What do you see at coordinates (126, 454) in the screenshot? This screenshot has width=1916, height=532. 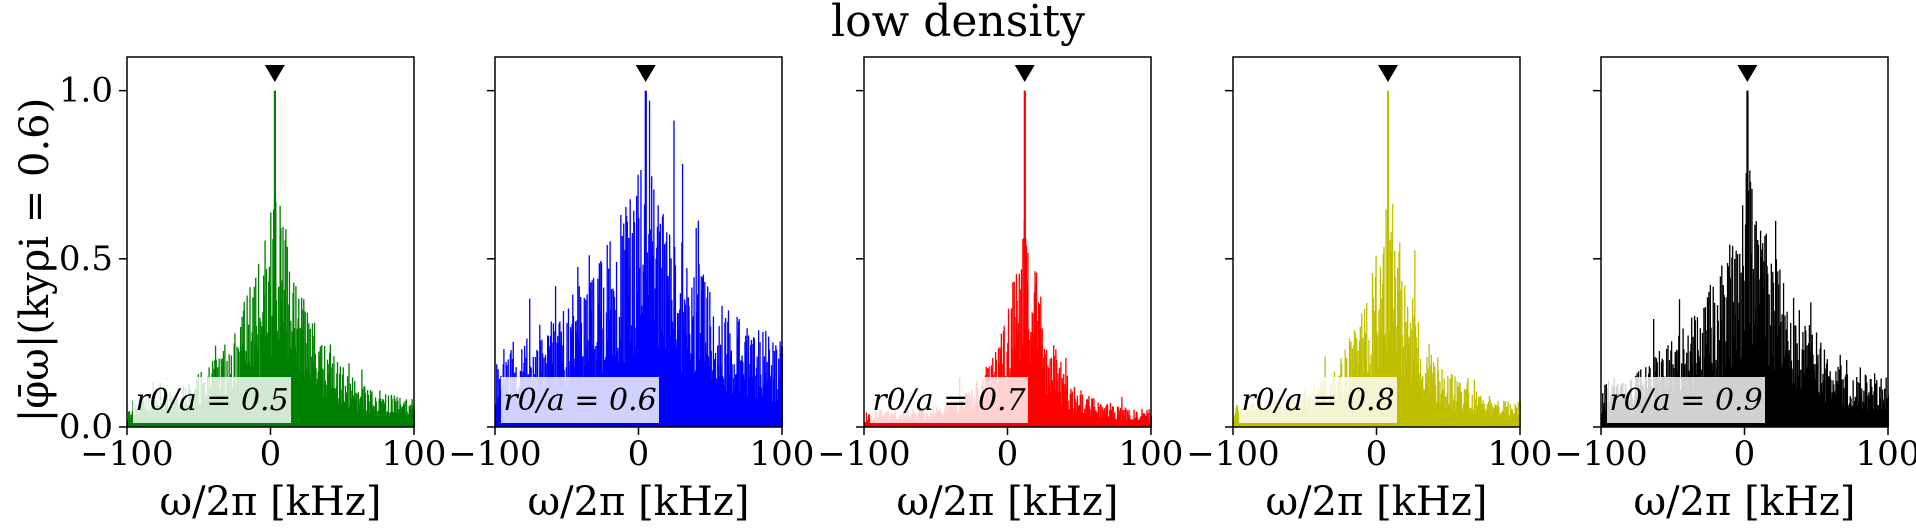 I see `x-tick-label: −100` at bounding box center [126, 454].